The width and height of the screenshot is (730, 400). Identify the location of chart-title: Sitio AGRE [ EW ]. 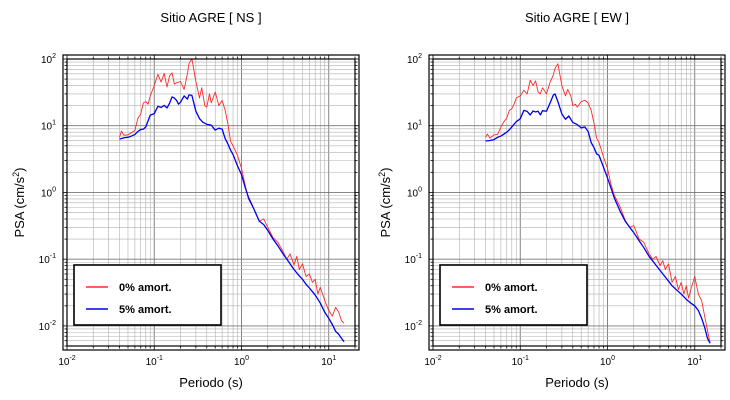
(577, 17).